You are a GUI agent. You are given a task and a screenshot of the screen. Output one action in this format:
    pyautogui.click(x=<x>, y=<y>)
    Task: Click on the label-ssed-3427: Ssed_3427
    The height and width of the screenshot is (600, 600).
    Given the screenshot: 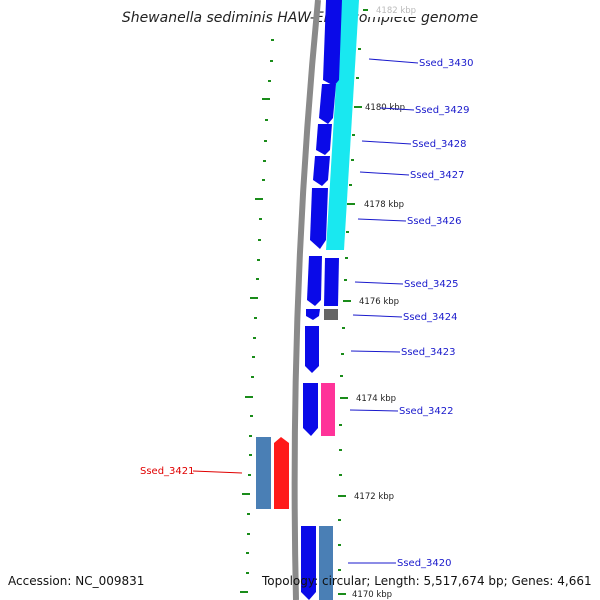 What is the action you would take?
    pyautogui.click(x=437, y=175)
    